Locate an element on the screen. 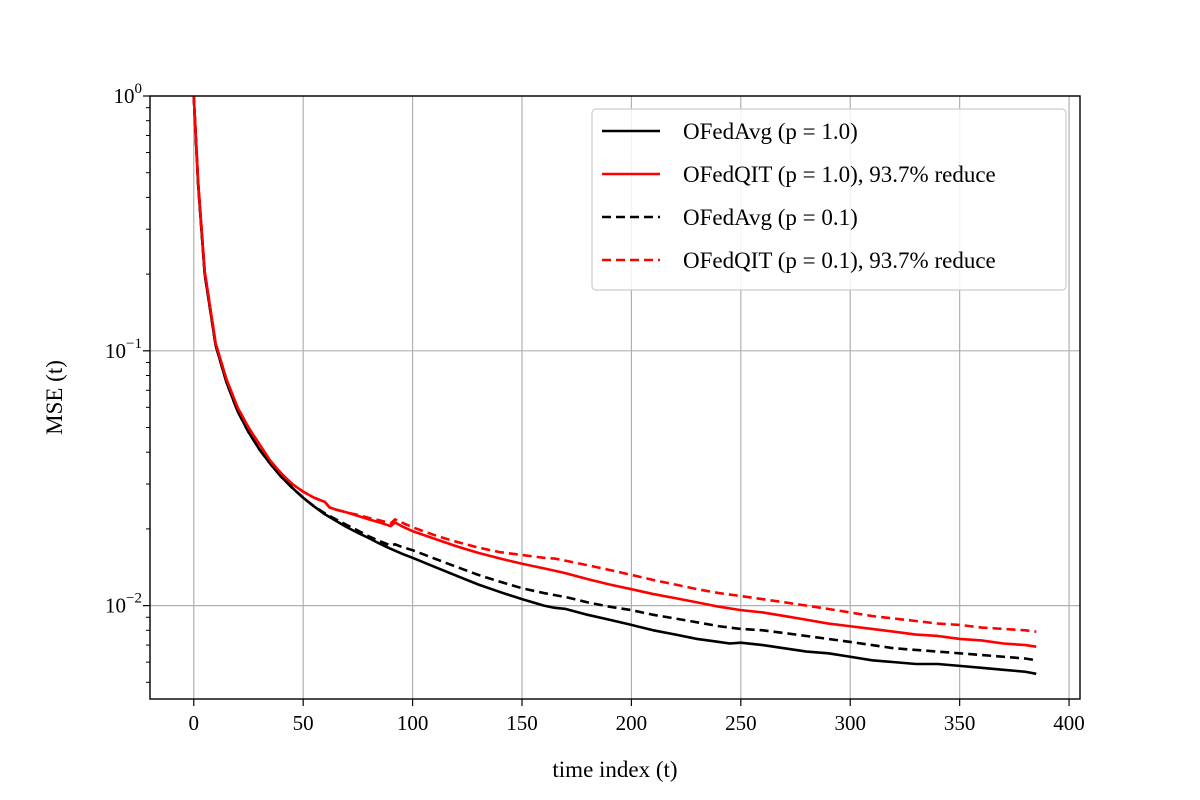 This screenshot has width=1200, height=800. x-tick-label: 200 is located at coordinates (632, 723).